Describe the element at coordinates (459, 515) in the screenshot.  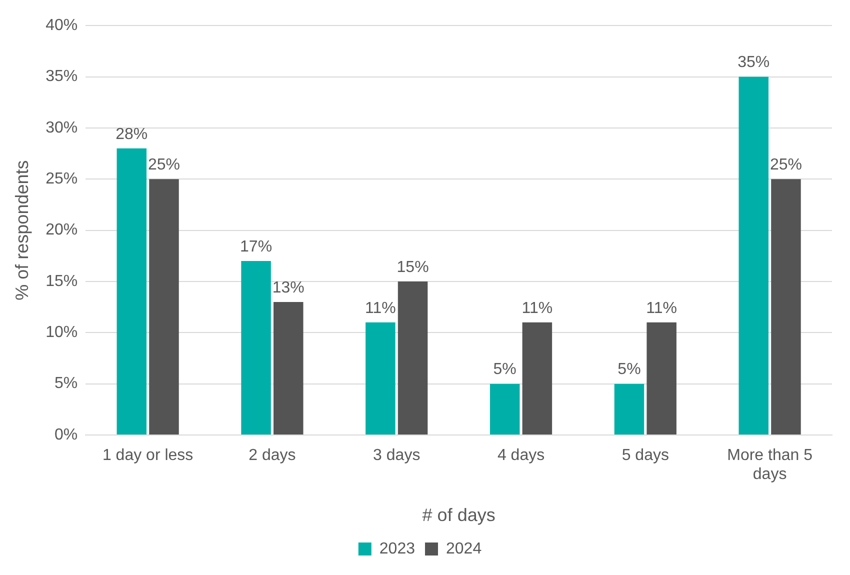
I see `x-axis-title: # of days` at that location.